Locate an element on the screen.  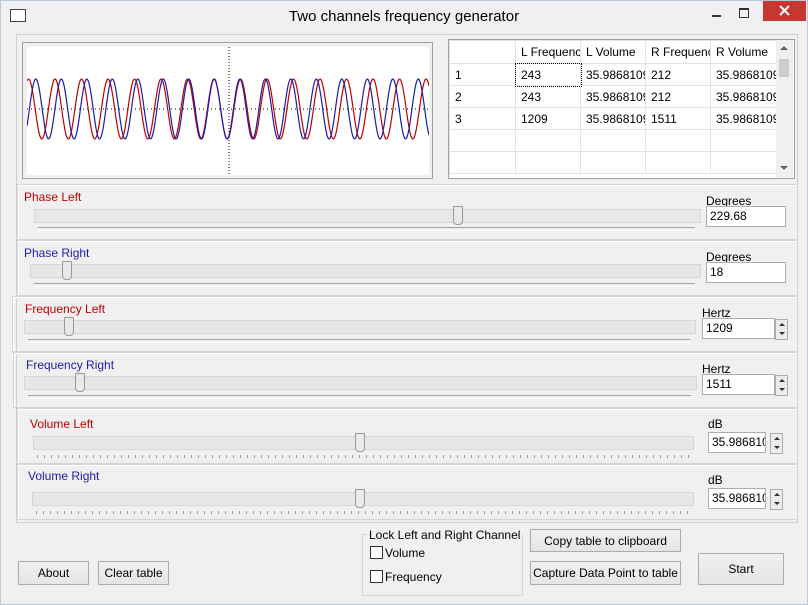
grid-row: 3 1209 35.9868109 1511 35.9868109 is located at coordinates (613, 118).